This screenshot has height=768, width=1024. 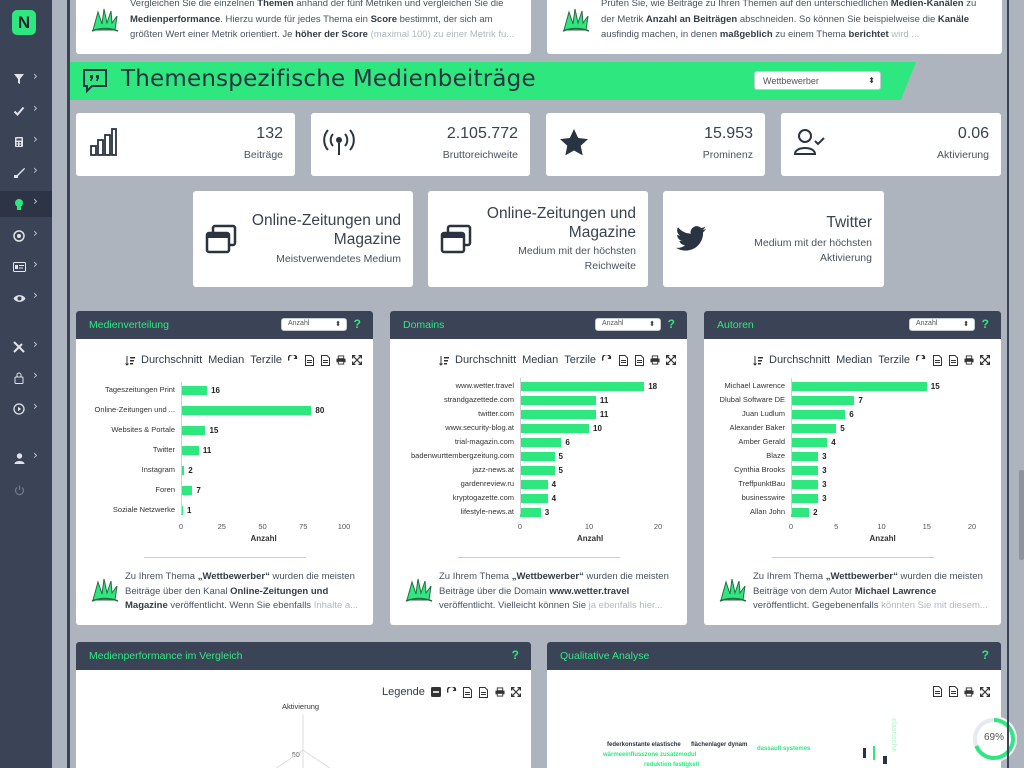 I want to click on progress-indicator: 69%, so click(x=994, y=739).